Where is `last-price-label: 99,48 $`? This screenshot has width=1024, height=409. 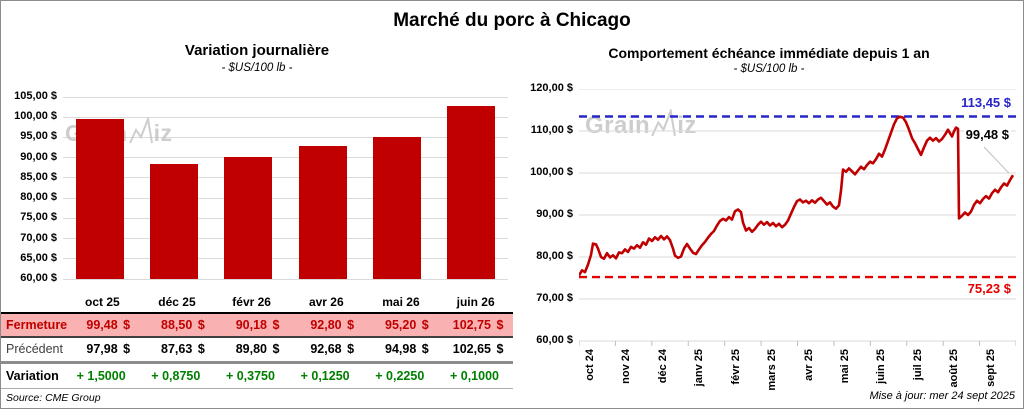 last-price-label: 99,48 $ is located at coordinates (987, 134).